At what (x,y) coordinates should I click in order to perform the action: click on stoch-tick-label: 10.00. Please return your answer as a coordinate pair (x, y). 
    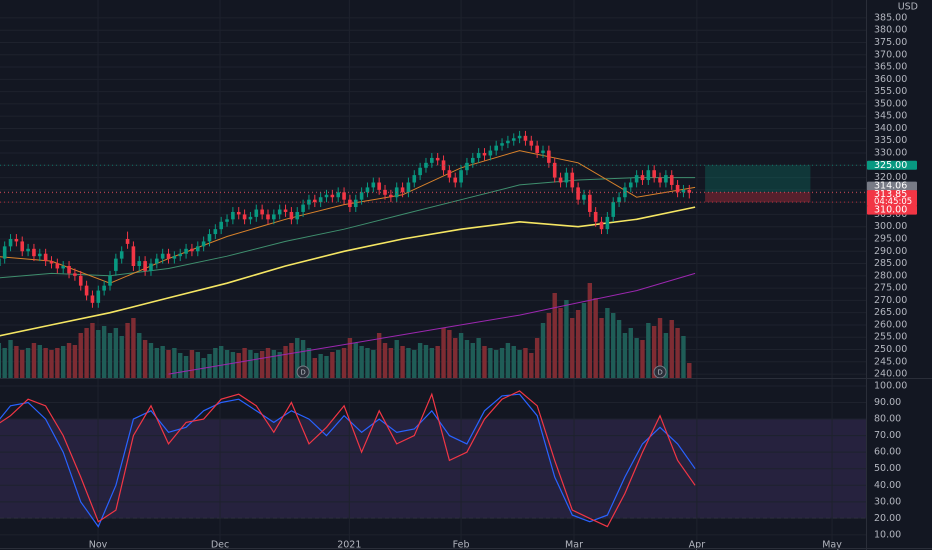
    Looking at the image, I should click on (887, 534).